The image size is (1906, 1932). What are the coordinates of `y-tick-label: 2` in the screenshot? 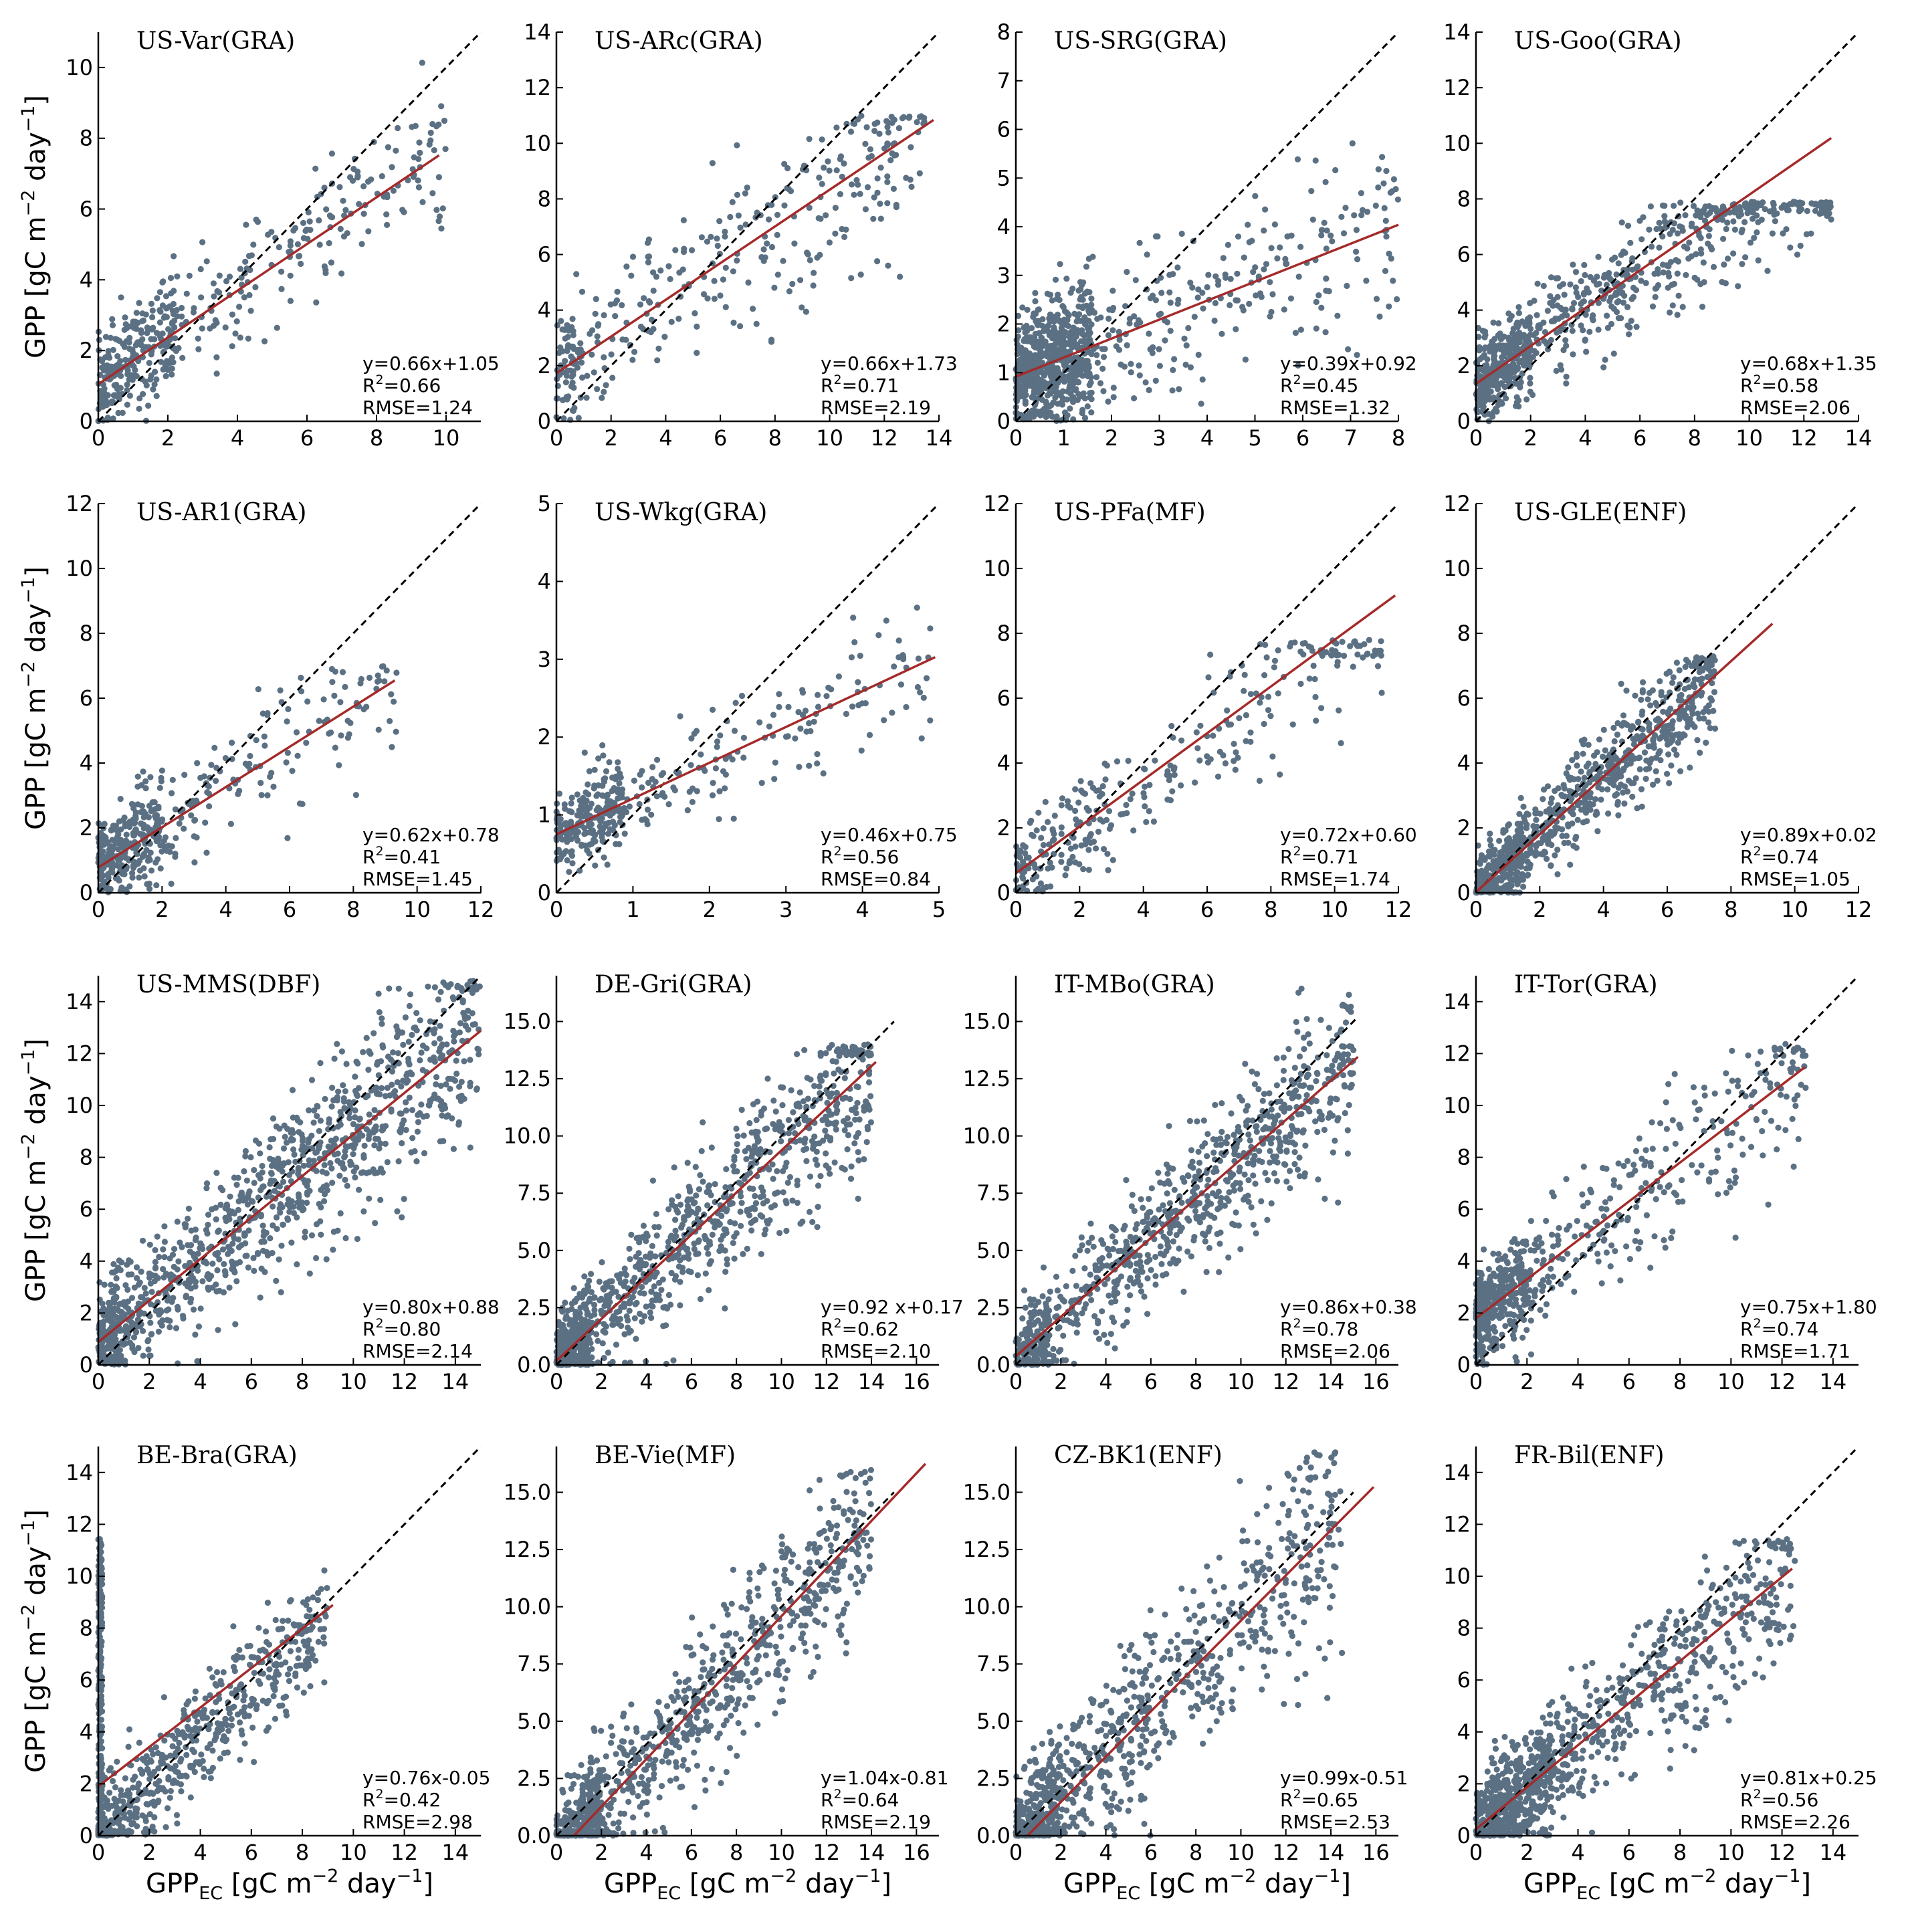 It's located at (544, 737).